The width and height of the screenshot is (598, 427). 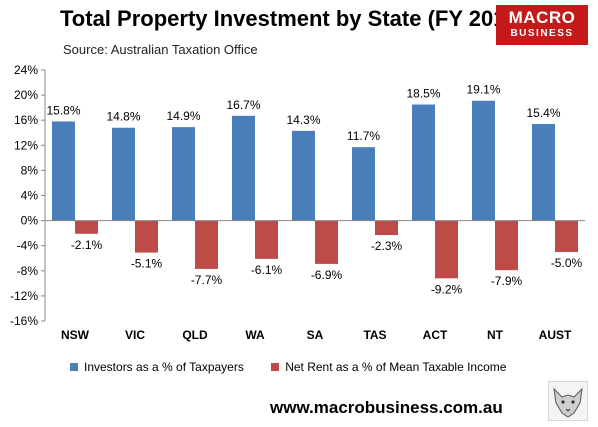 I want to click on y-tick-label: -8%, so click(x=28, y=271).